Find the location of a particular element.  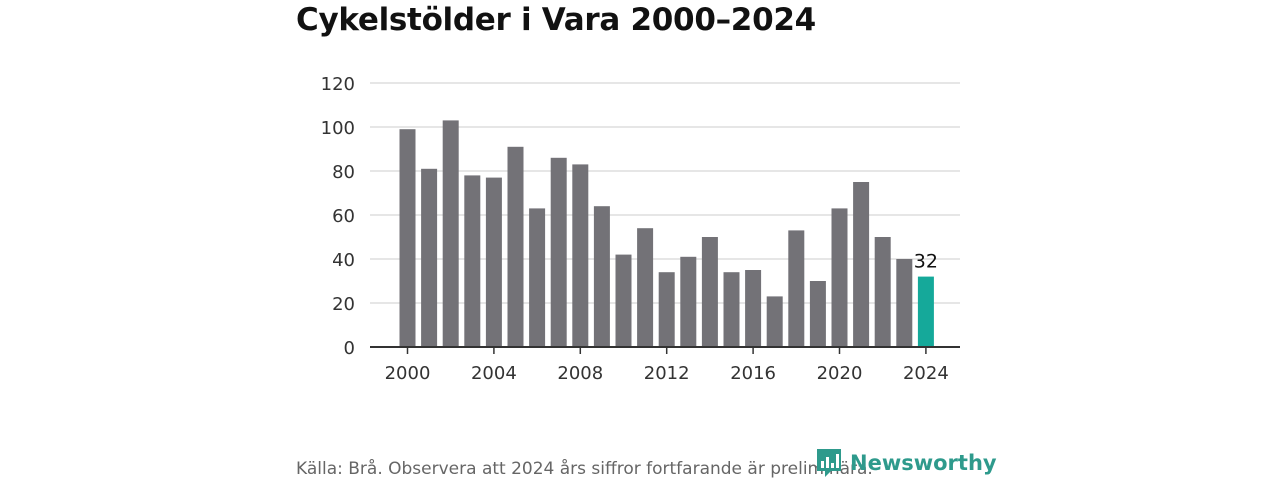

brand-name: Newsworthy is located at coordinates (923, 463).